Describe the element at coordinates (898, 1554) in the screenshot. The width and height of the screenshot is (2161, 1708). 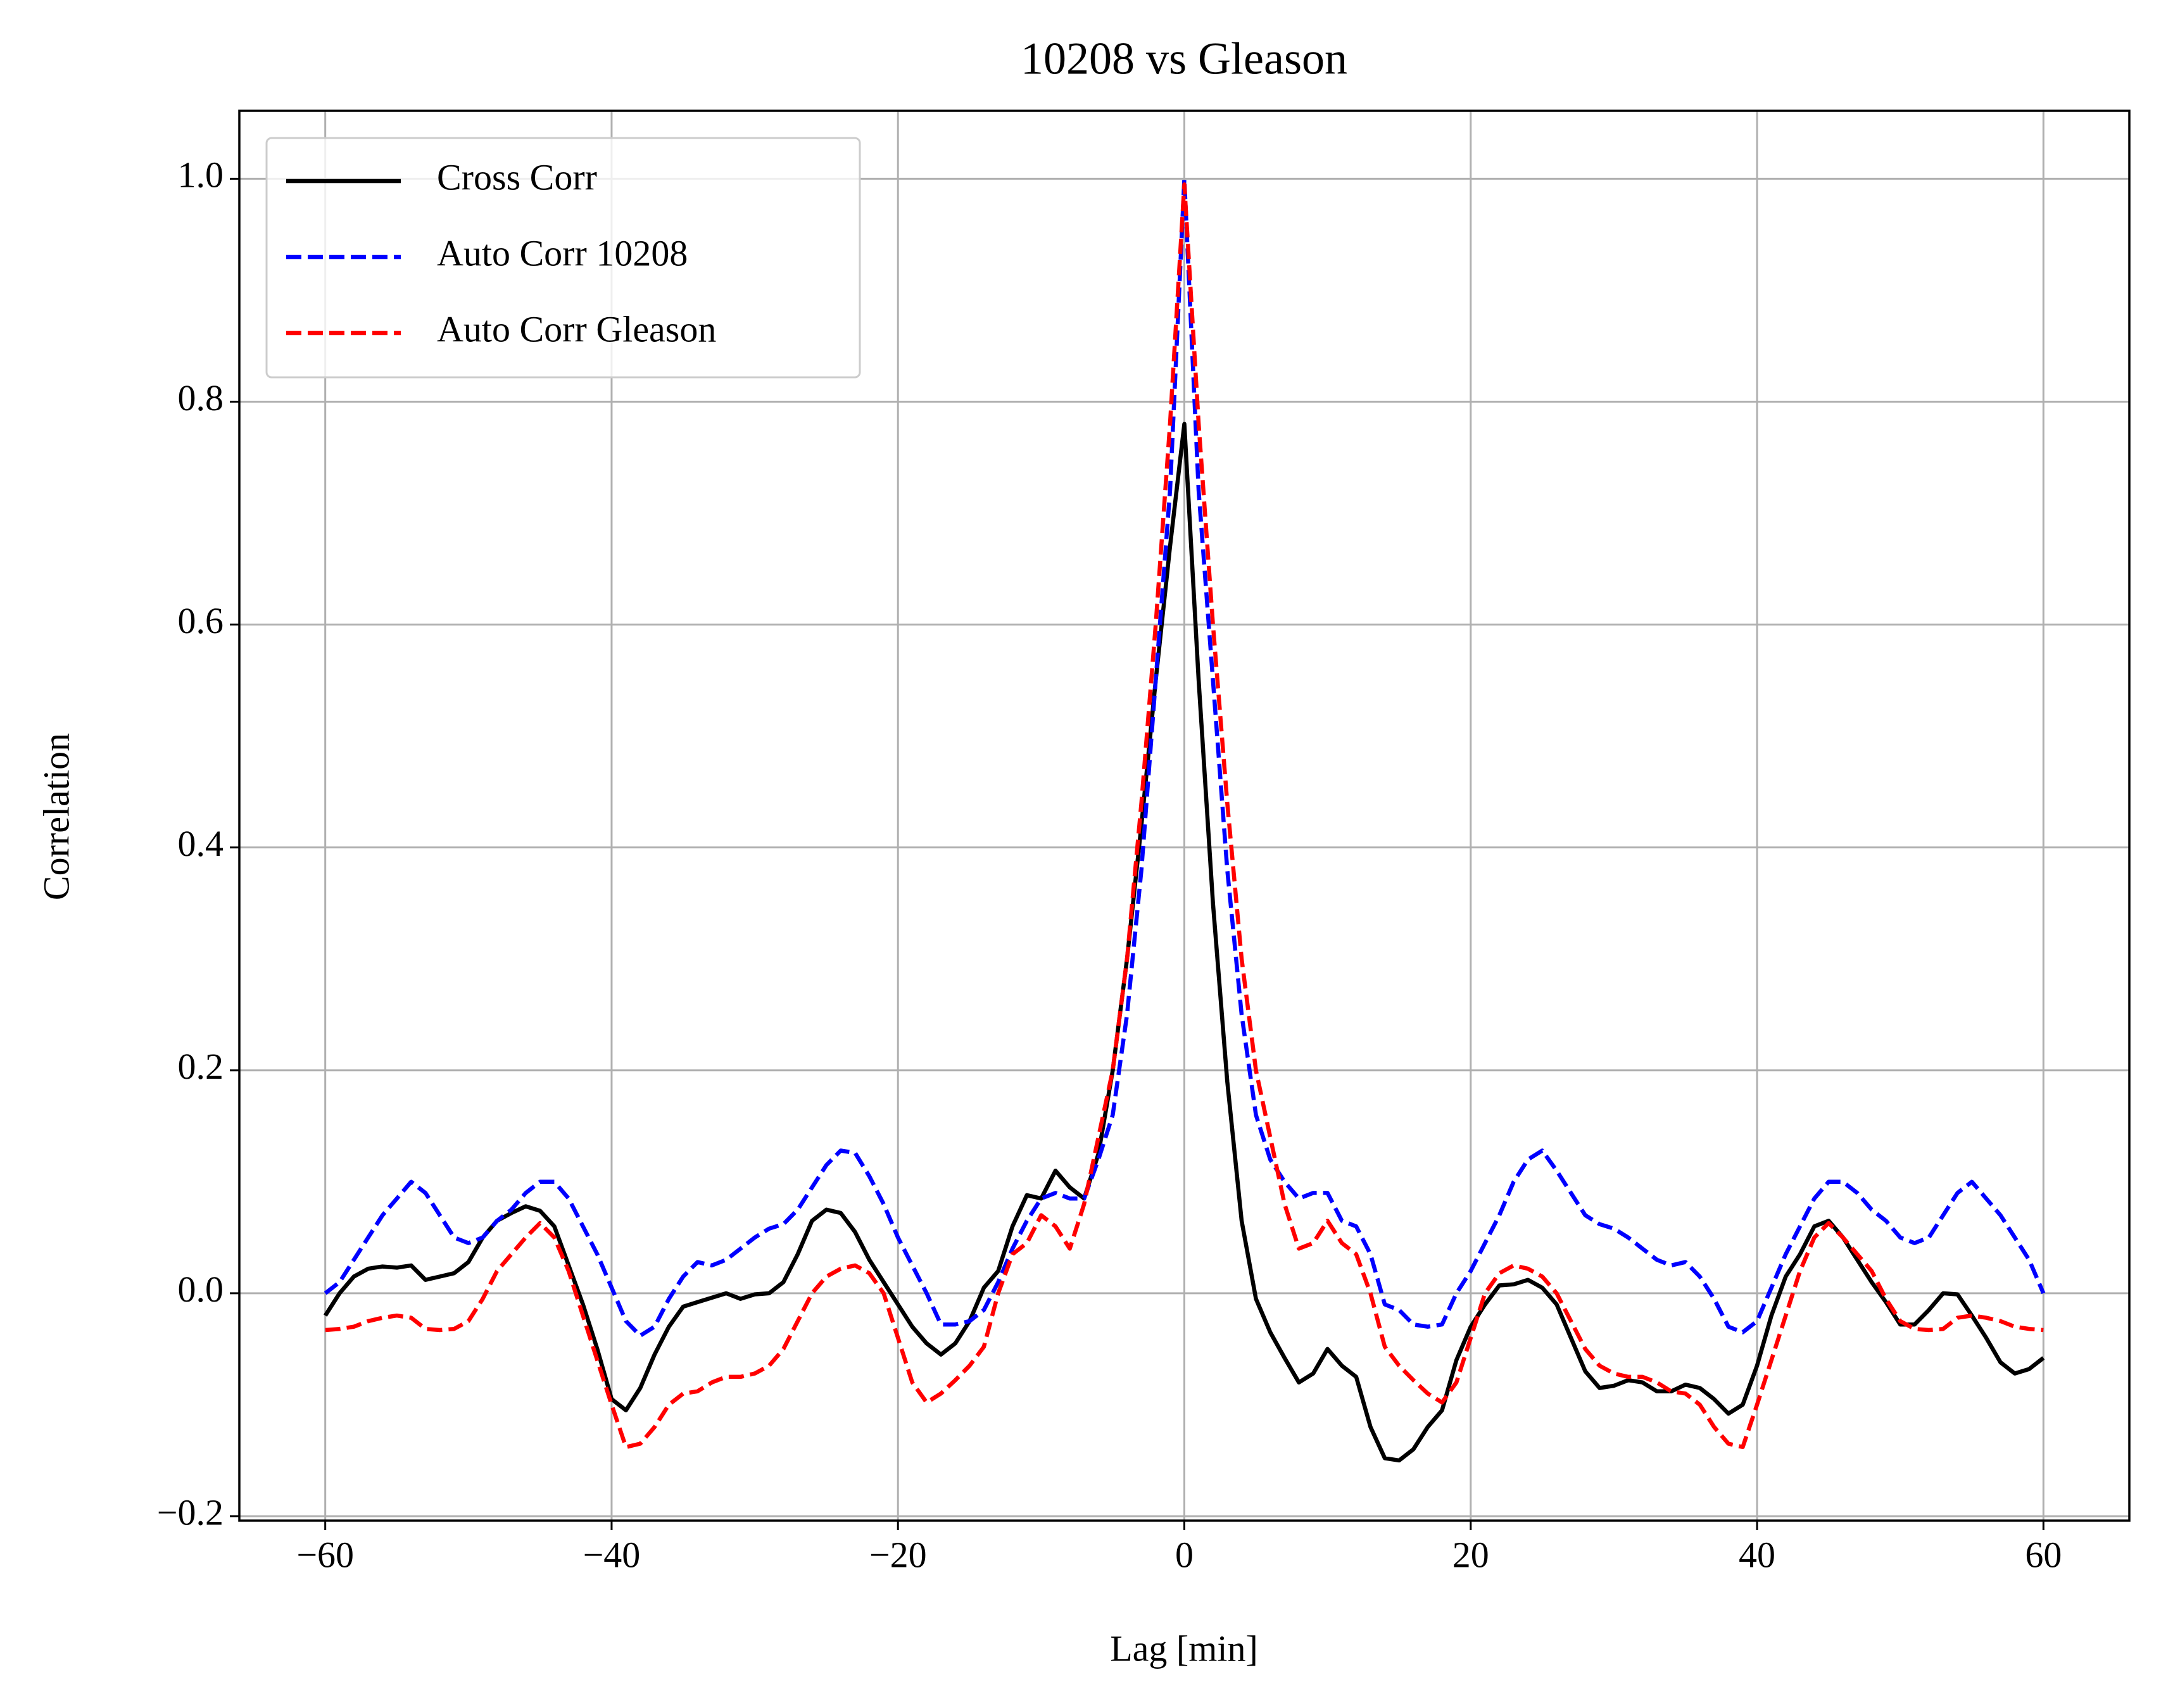
I see `x-tick-label: −20` at that location.